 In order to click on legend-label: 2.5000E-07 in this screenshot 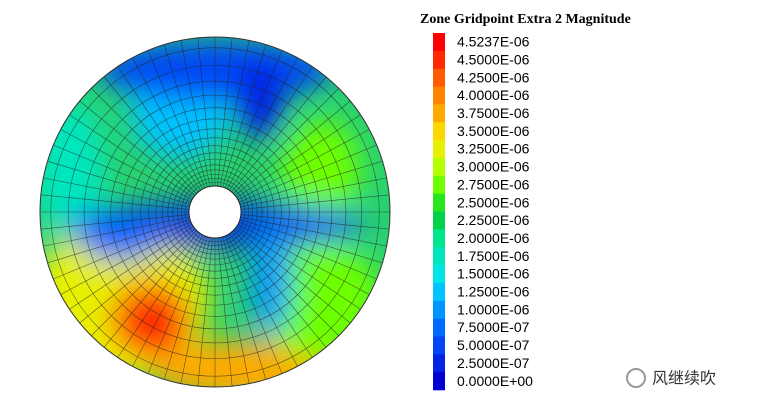, I will do `click(493, 363)`.